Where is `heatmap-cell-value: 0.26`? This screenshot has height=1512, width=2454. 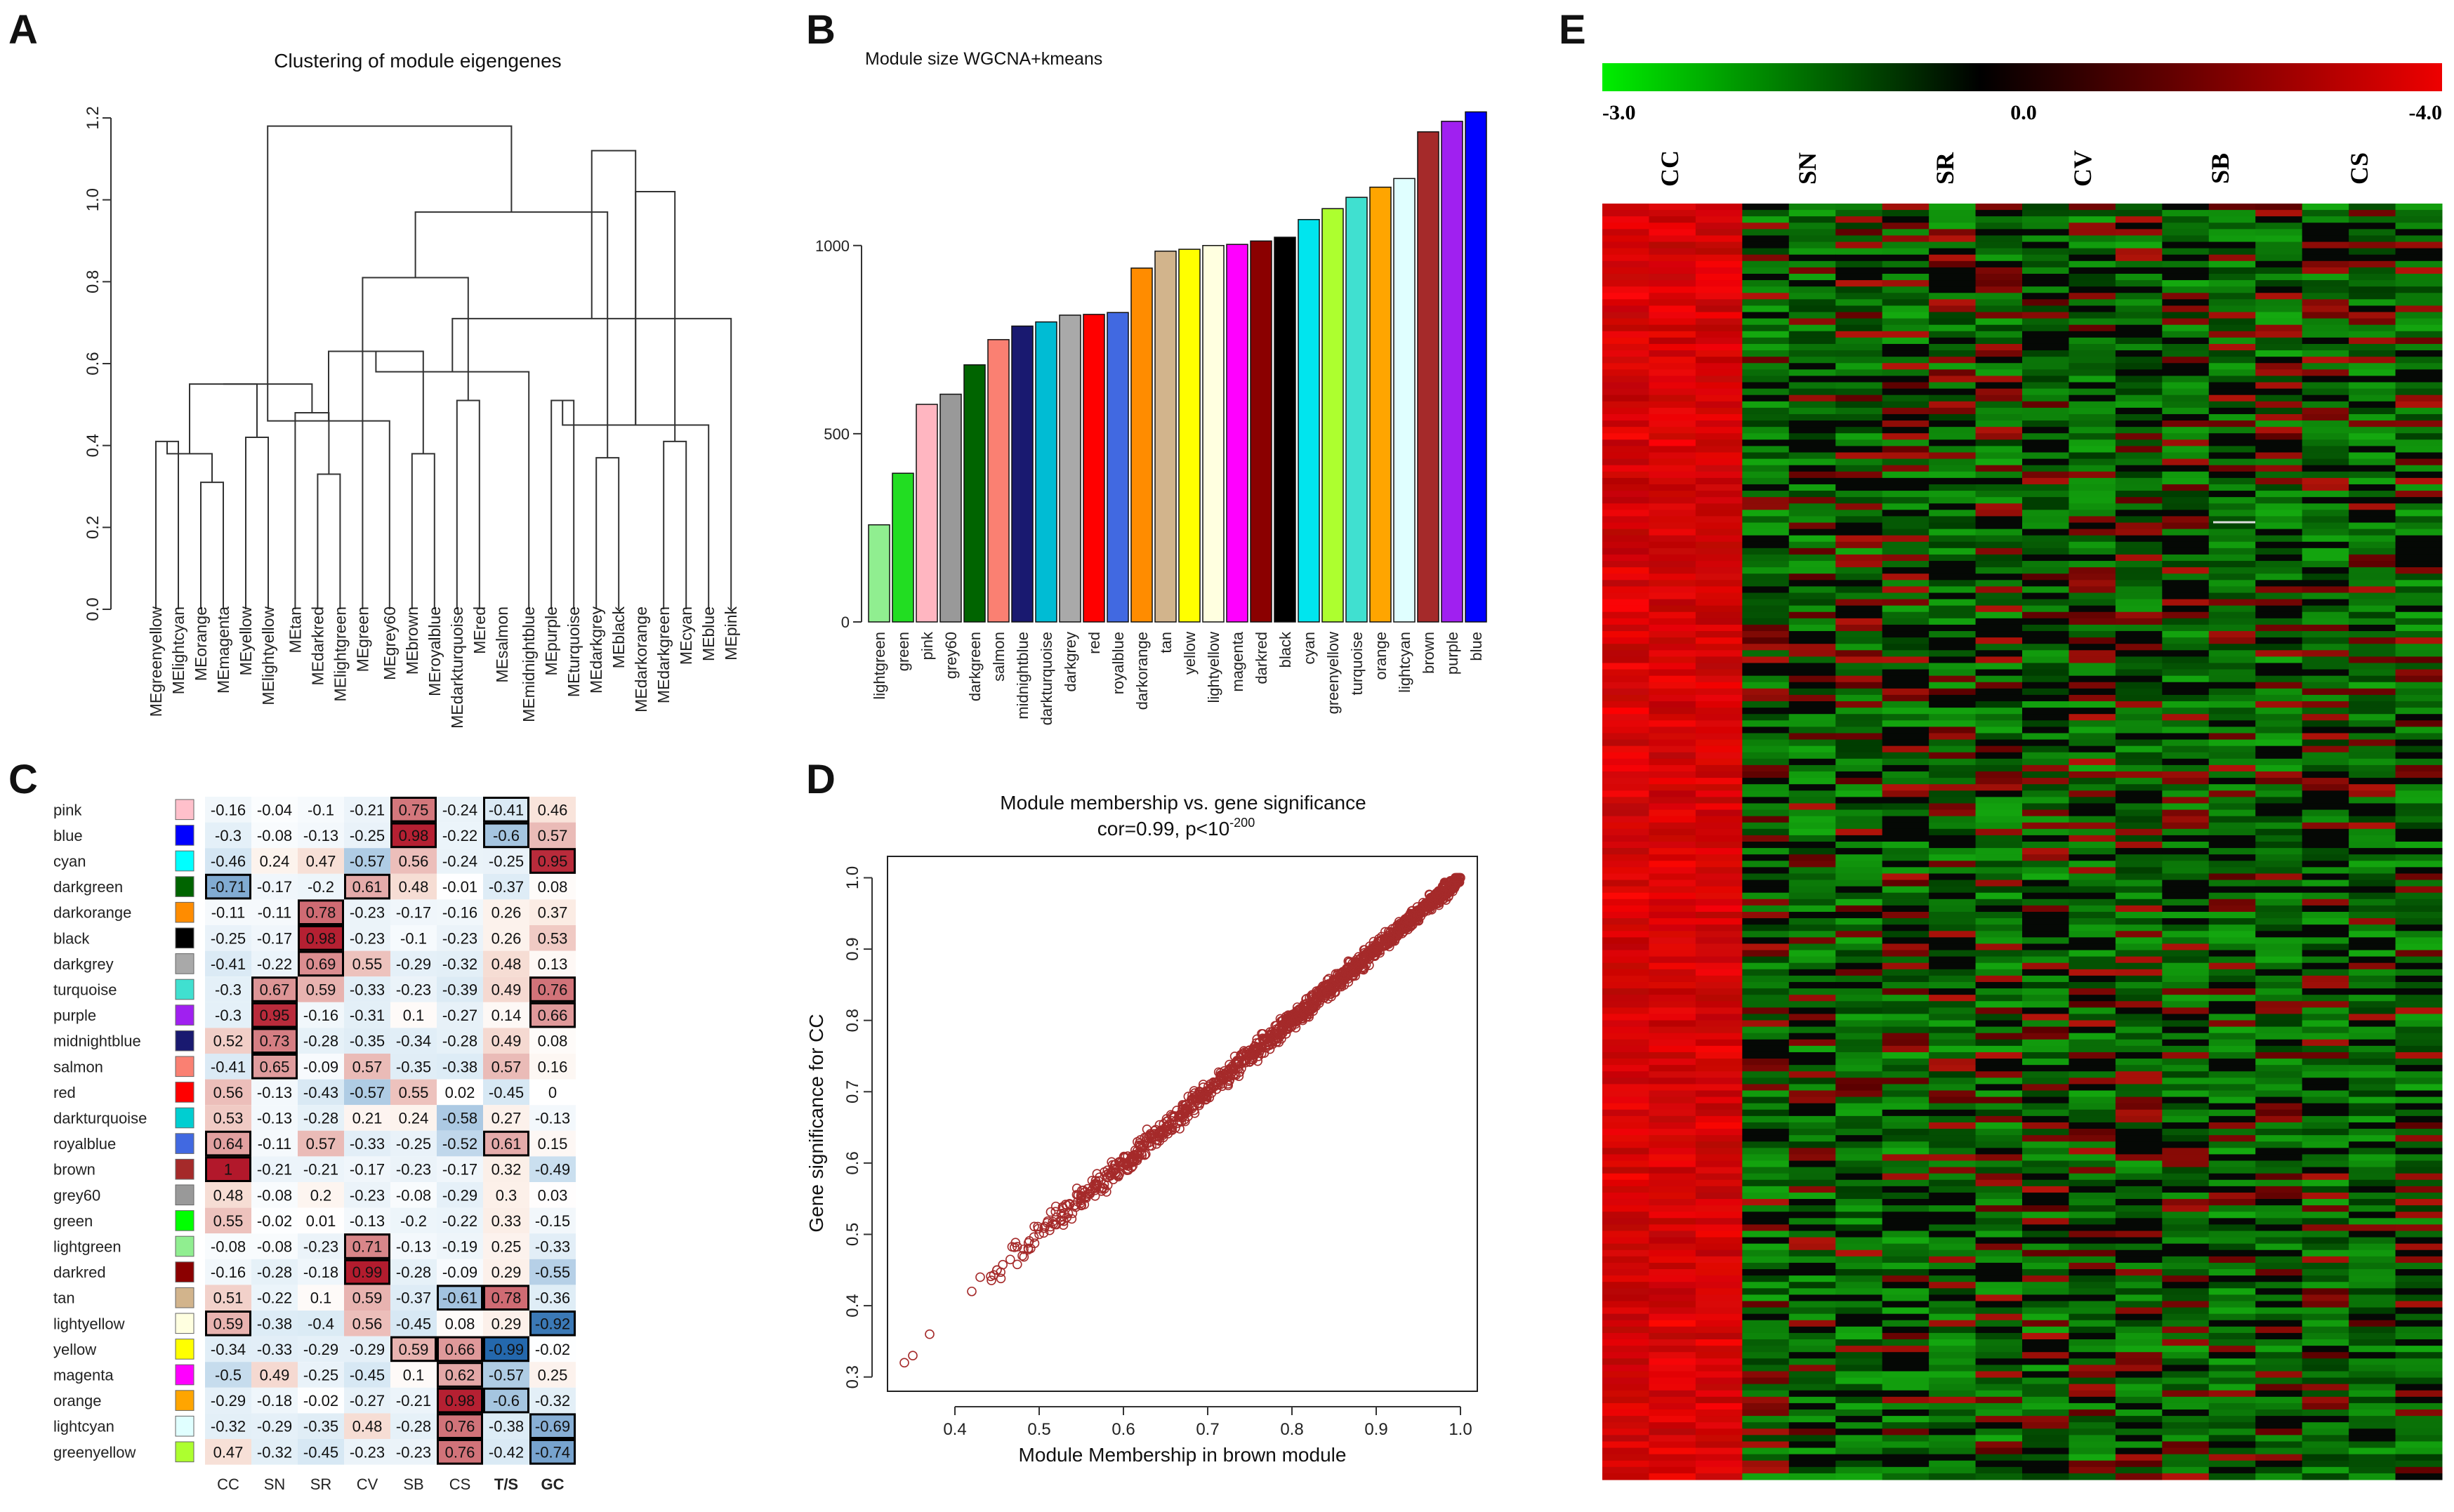 heatmap-cell-value: 0.26 is located at coordinates (507, 913).